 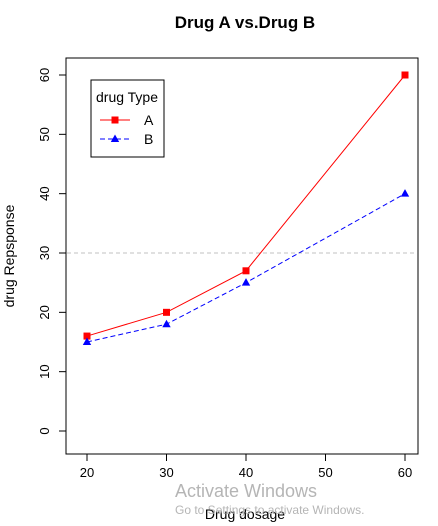 I want to click on legend: drug Type AB, so click(x=127, y=118).